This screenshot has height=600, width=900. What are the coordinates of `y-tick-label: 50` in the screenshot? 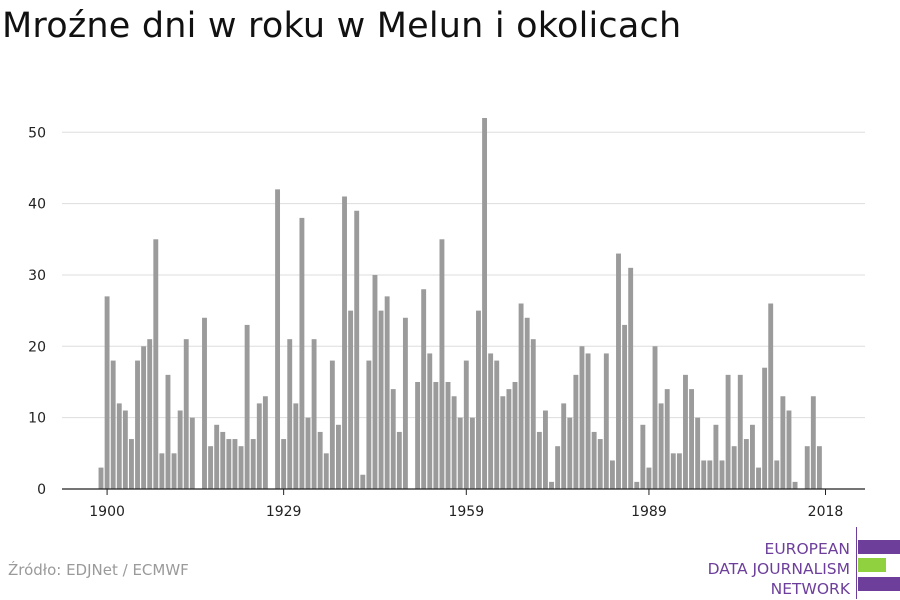 It's located at (37, 133).